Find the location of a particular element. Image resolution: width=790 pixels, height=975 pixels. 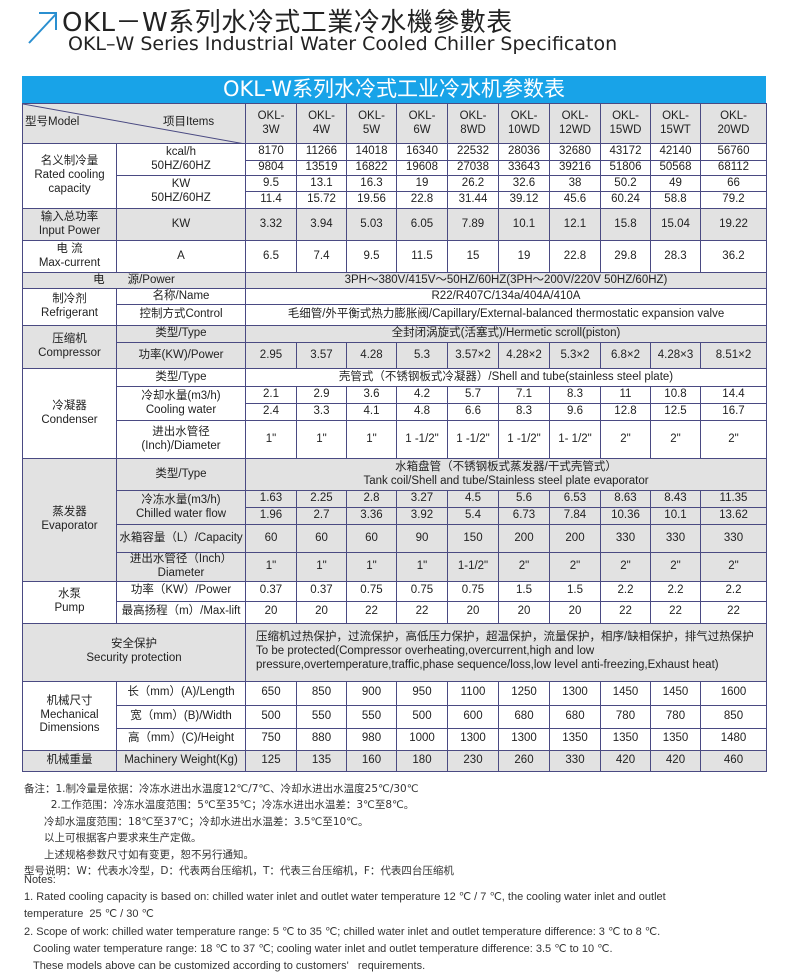

row-item: 宽（mm）(B)/Width is located at coordinates (181, 716).